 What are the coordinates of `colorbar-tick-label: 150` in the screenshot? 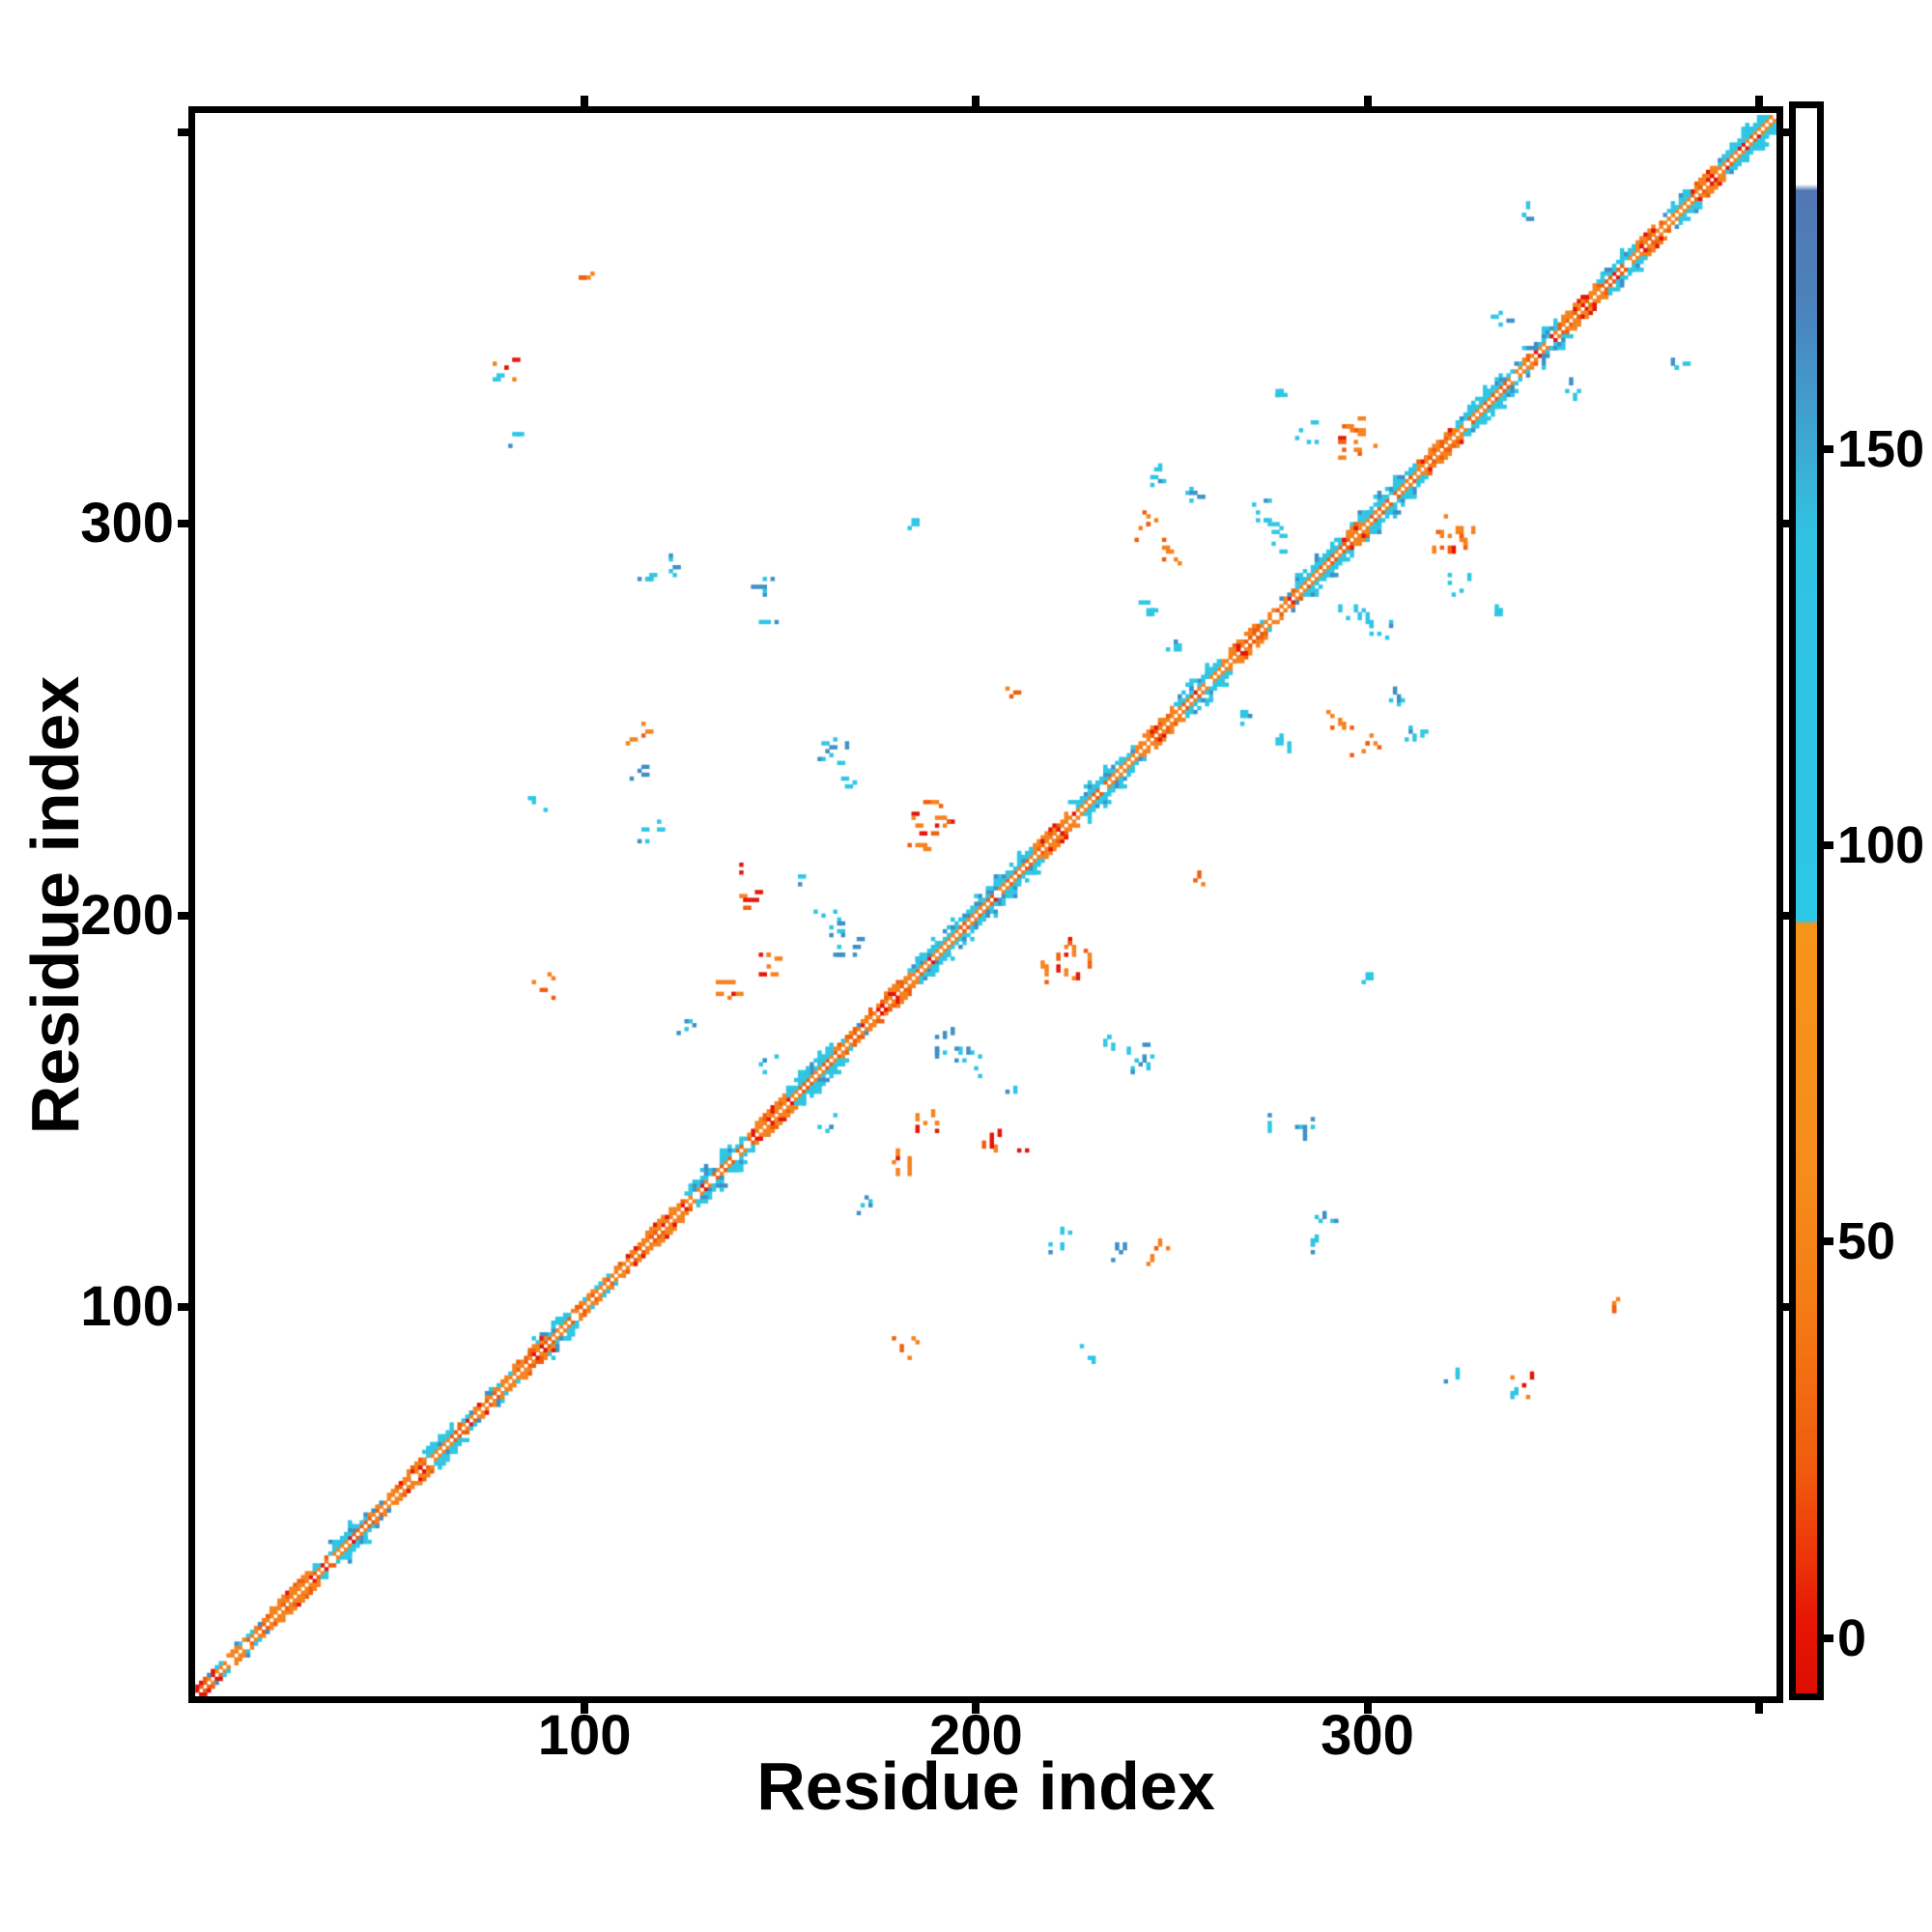 It's located at (1881, 448).